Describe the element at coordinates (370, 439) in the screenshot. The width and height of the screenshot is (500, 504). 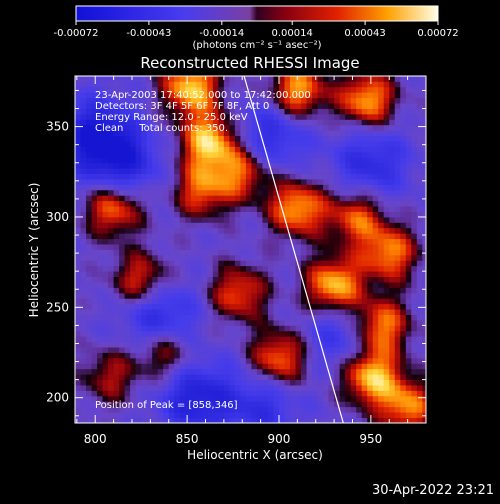
I see `x-tick-label: 950` at that location.